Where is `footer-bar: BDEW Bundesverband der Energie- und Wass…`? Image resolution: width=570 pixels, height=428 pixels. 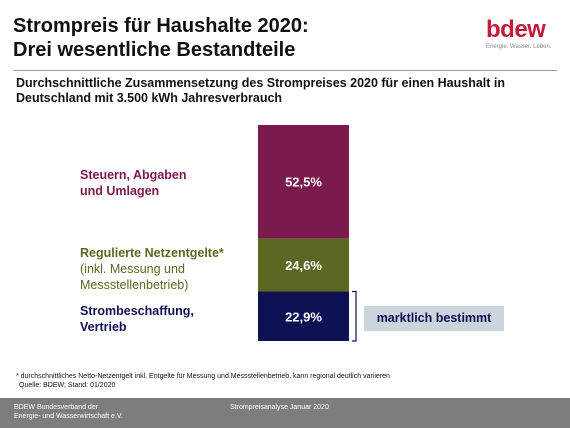 footer-bar: BDEW Bundesverband der Energie- und Wass… is located at coordinates (285, 413).